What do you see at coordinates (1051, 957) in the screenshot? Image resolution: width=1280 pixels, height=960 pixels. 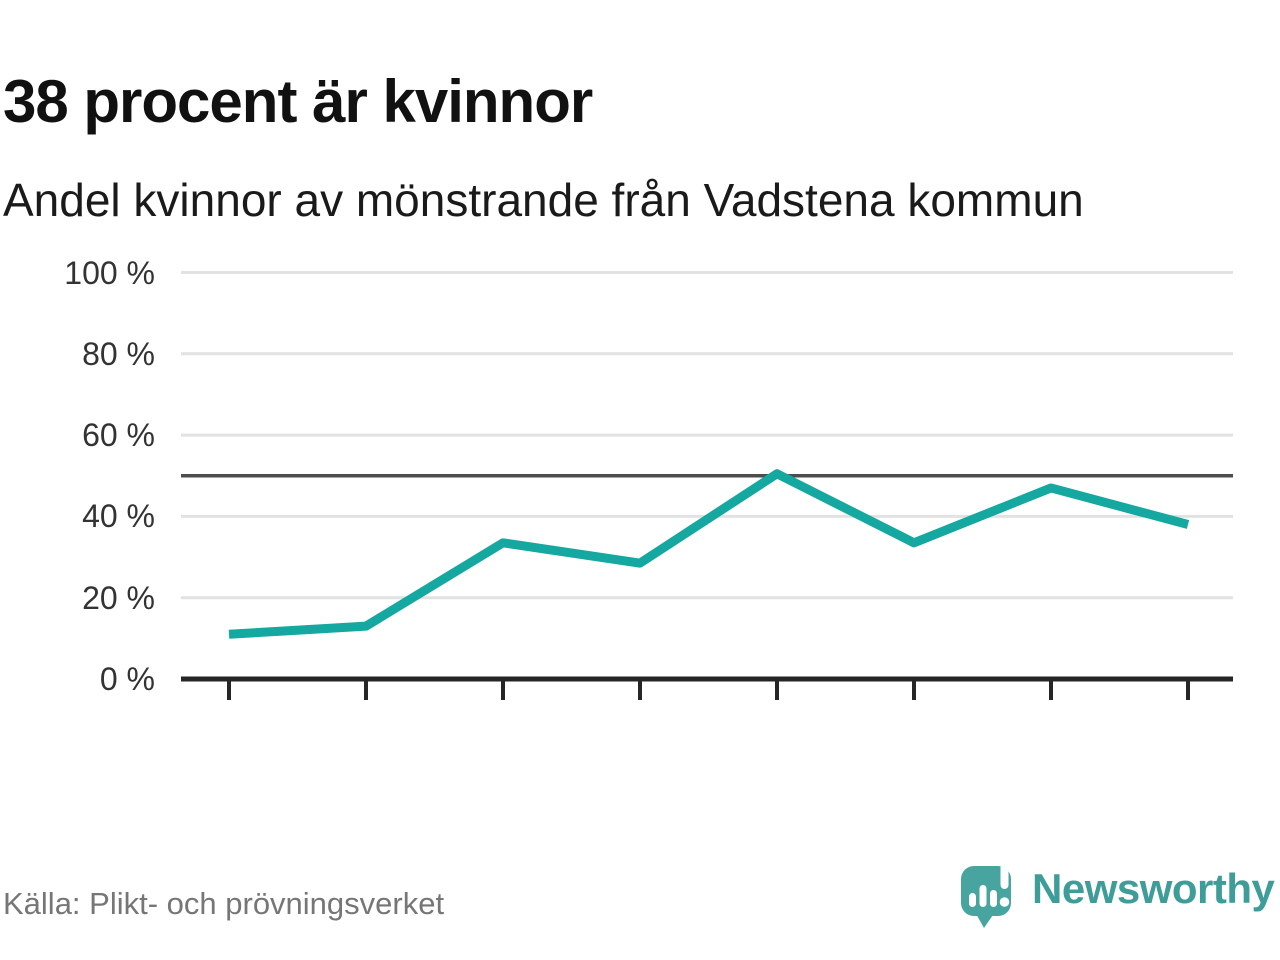 I see `x-axis-label: 2024` at bounding box center [1051, 957].